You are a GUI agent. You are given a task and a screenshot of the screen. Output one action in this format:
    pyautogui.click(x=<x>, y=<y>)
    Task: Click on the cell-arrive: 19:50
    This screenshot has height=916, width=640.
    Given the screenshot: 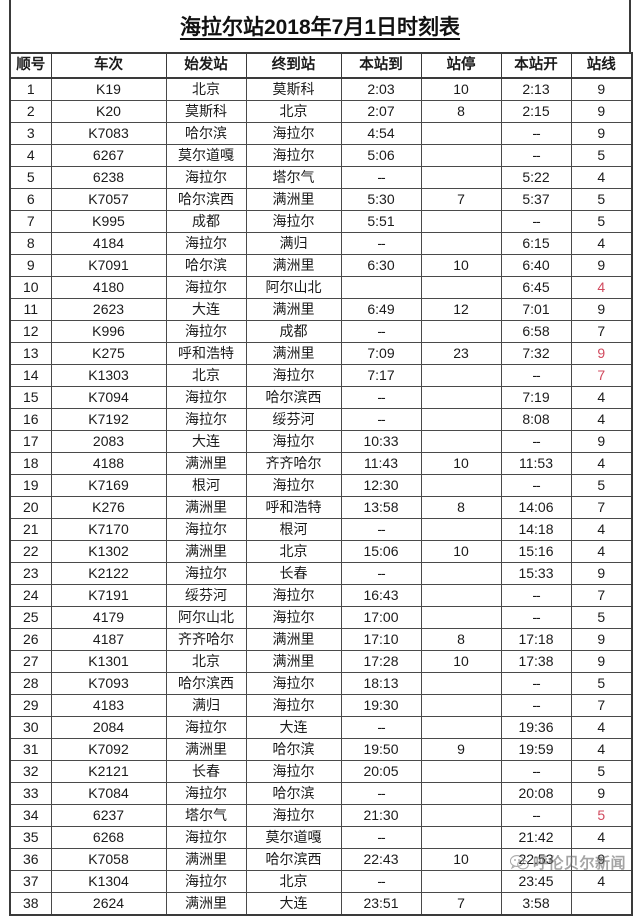 What is the action you would take?
    pyautogui.click(x=381, y=749)
    